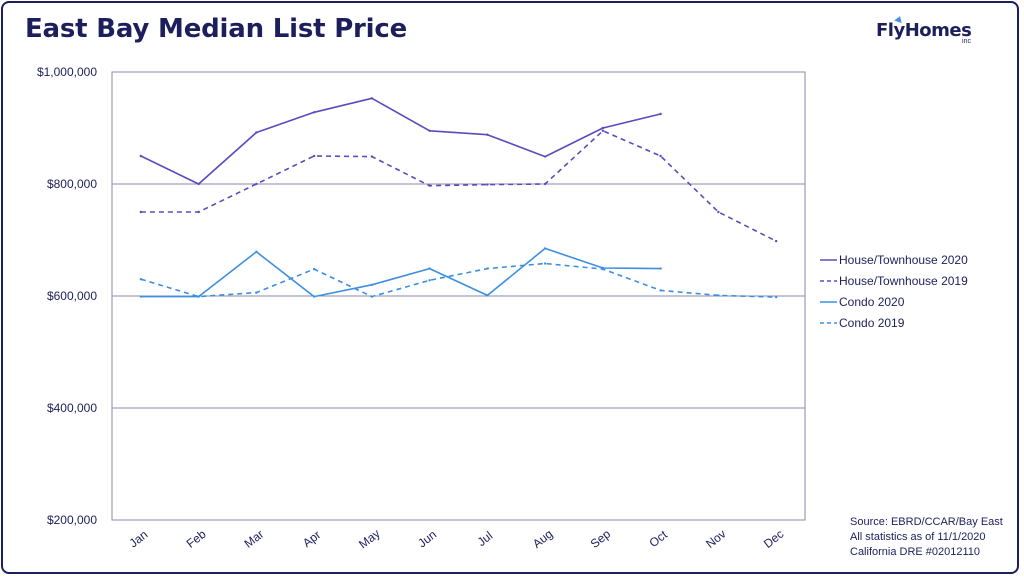 The image size is (1024, 579). I want to click on y-tick-label: $800,000, so click(72, 184).